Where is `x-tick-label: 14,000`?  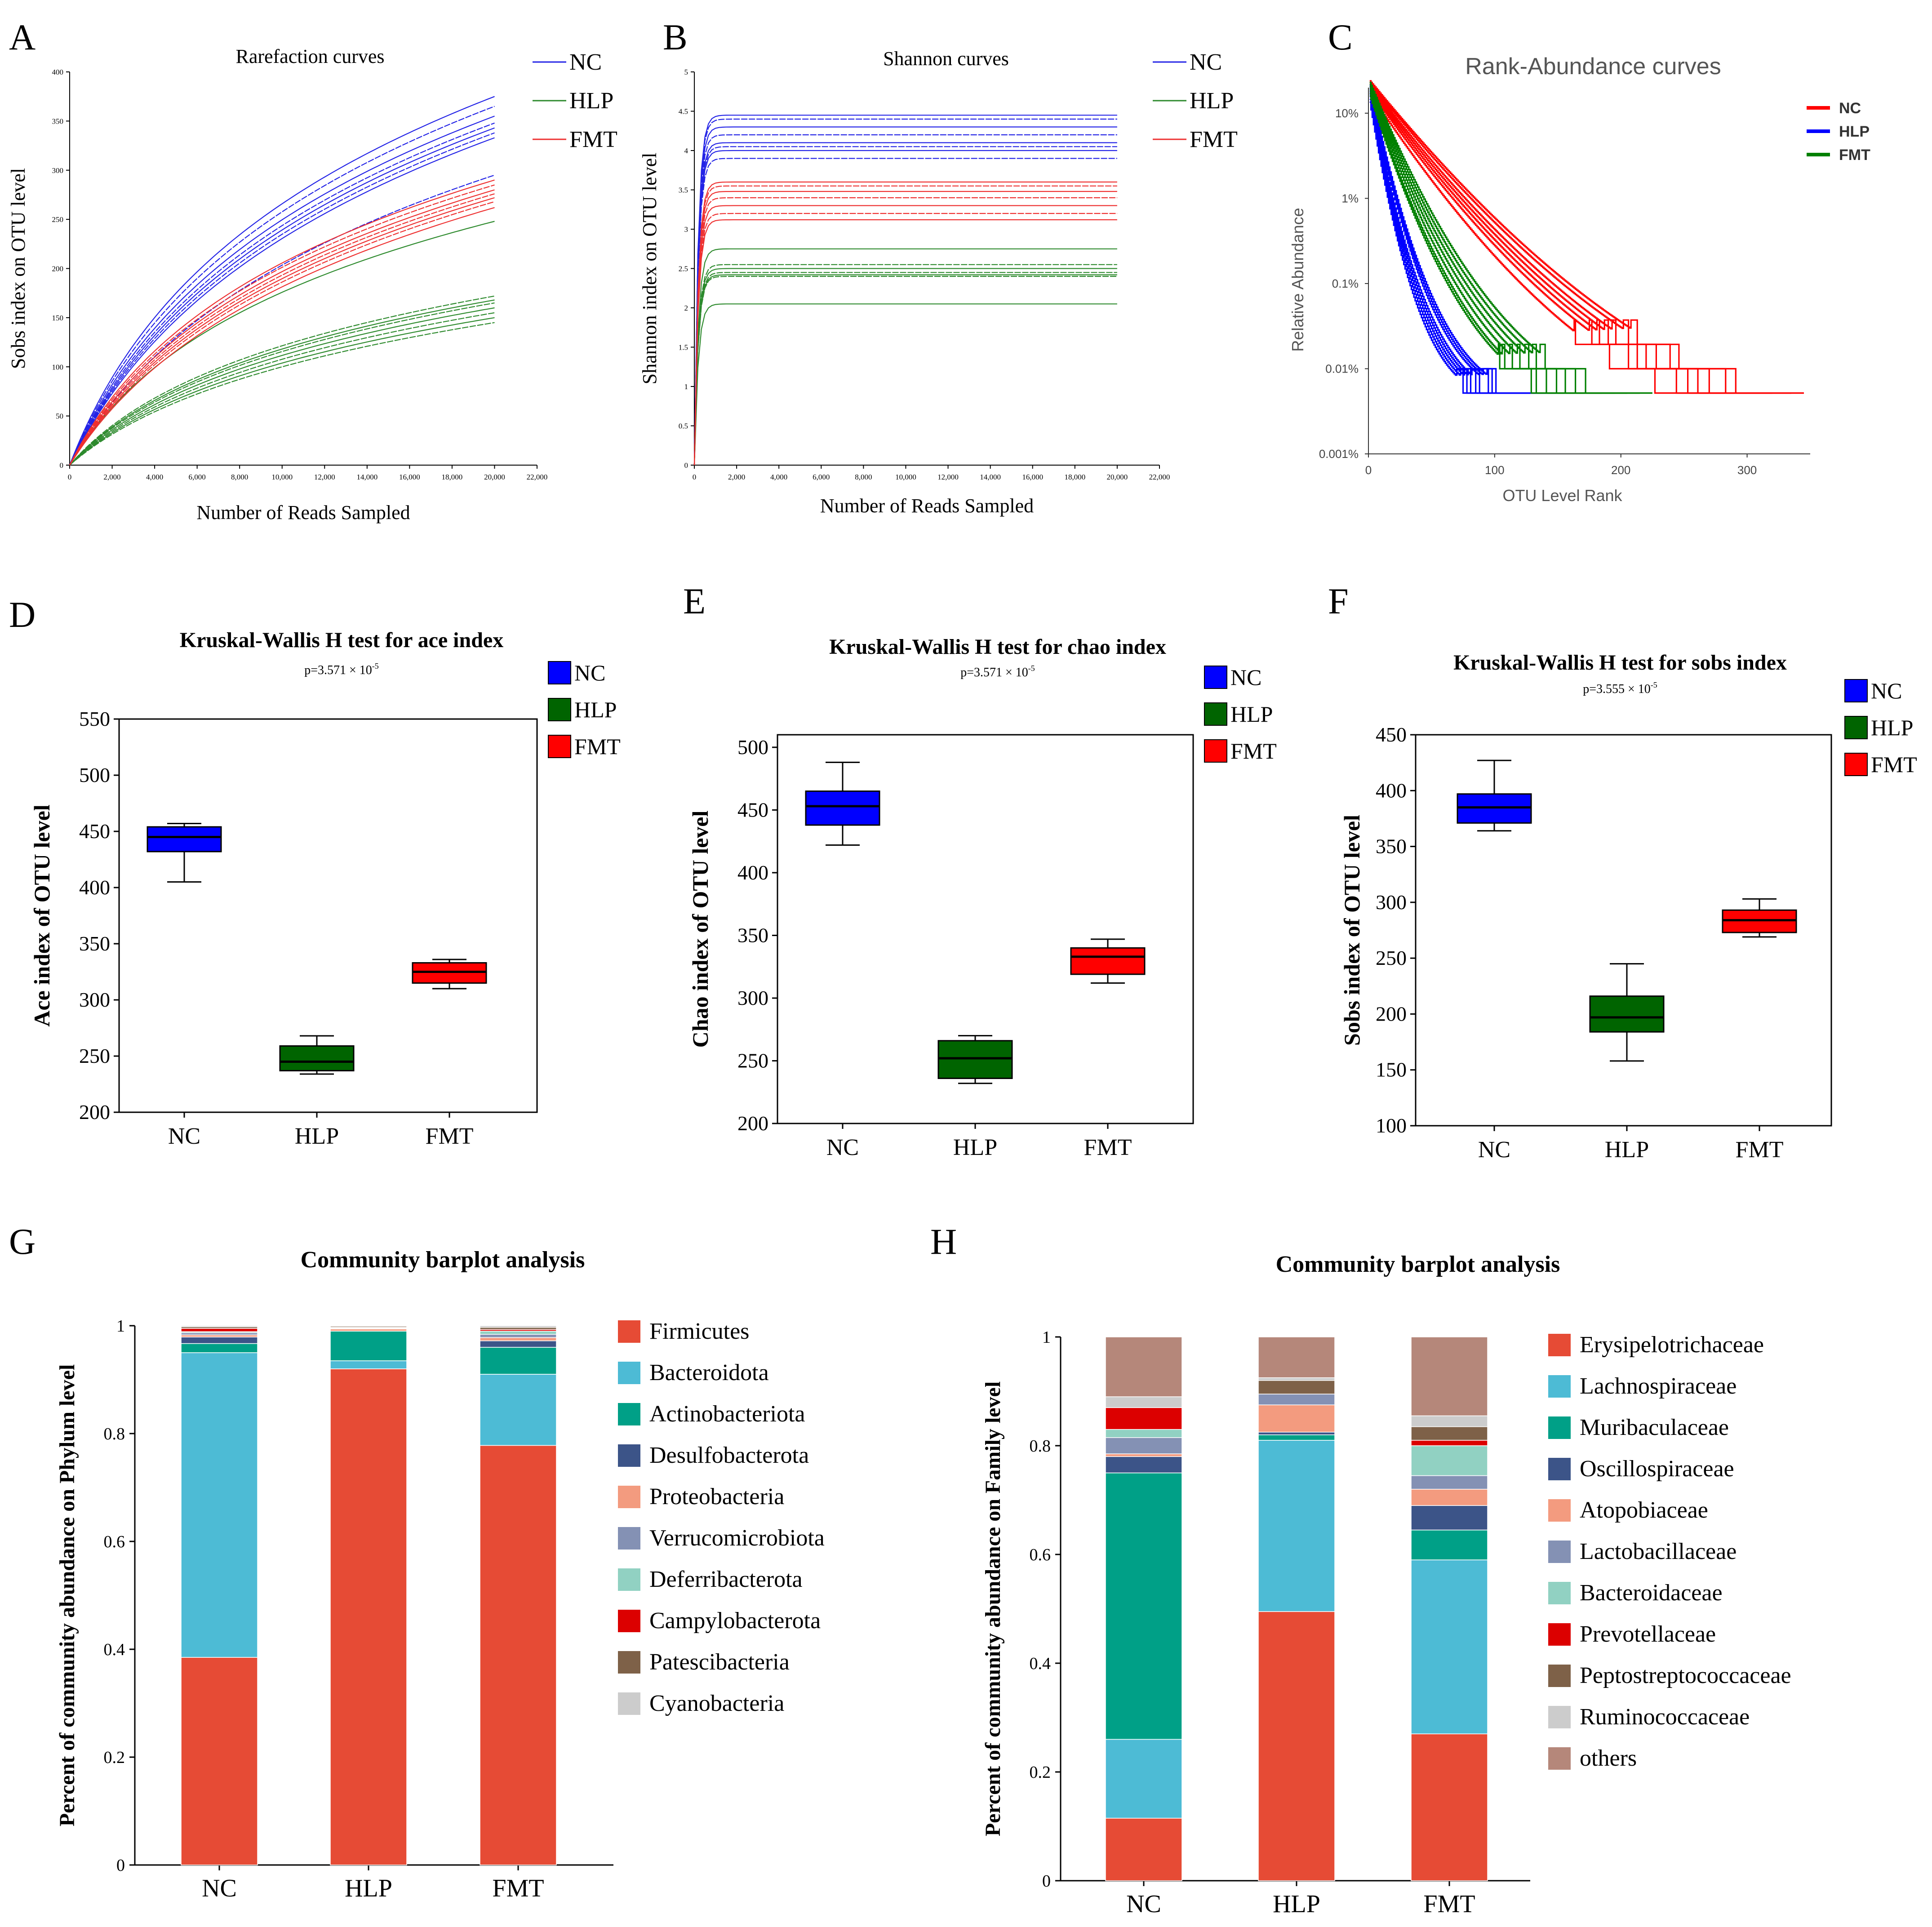 x-tick-label: 14,000 is located at coordinates (367, 477).